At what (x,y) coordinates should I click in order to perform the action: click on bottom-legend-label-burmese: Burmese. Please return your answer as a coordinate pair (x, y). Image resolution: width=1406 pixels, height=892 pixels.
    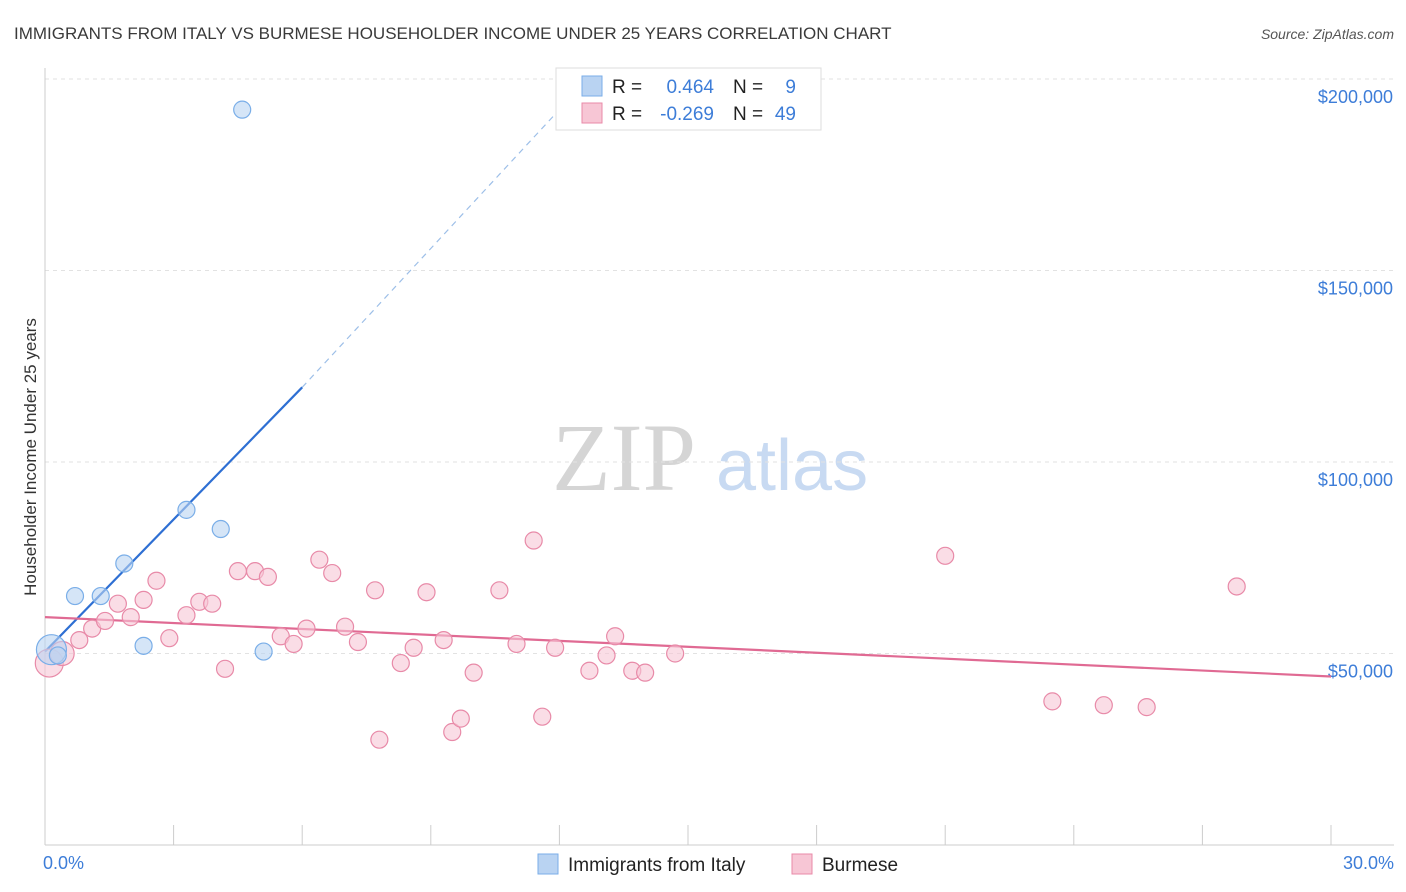
    Looking at the image, I should click on (860, 865).